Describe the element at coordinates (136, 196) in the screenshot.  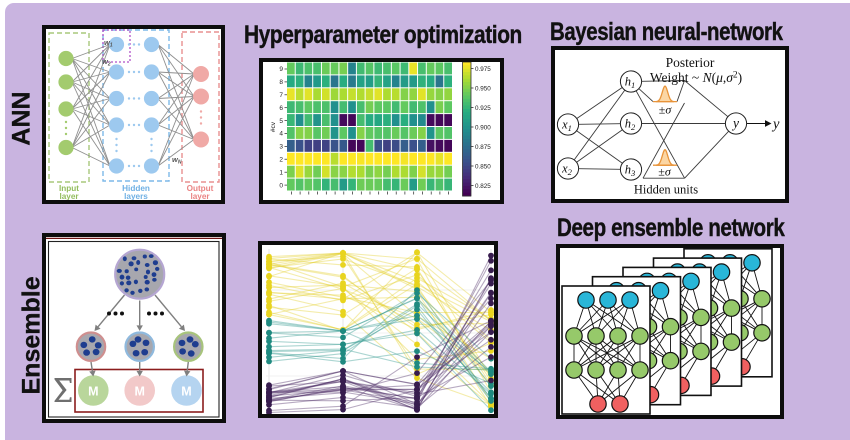
I see `svg-text: layers` at that location.